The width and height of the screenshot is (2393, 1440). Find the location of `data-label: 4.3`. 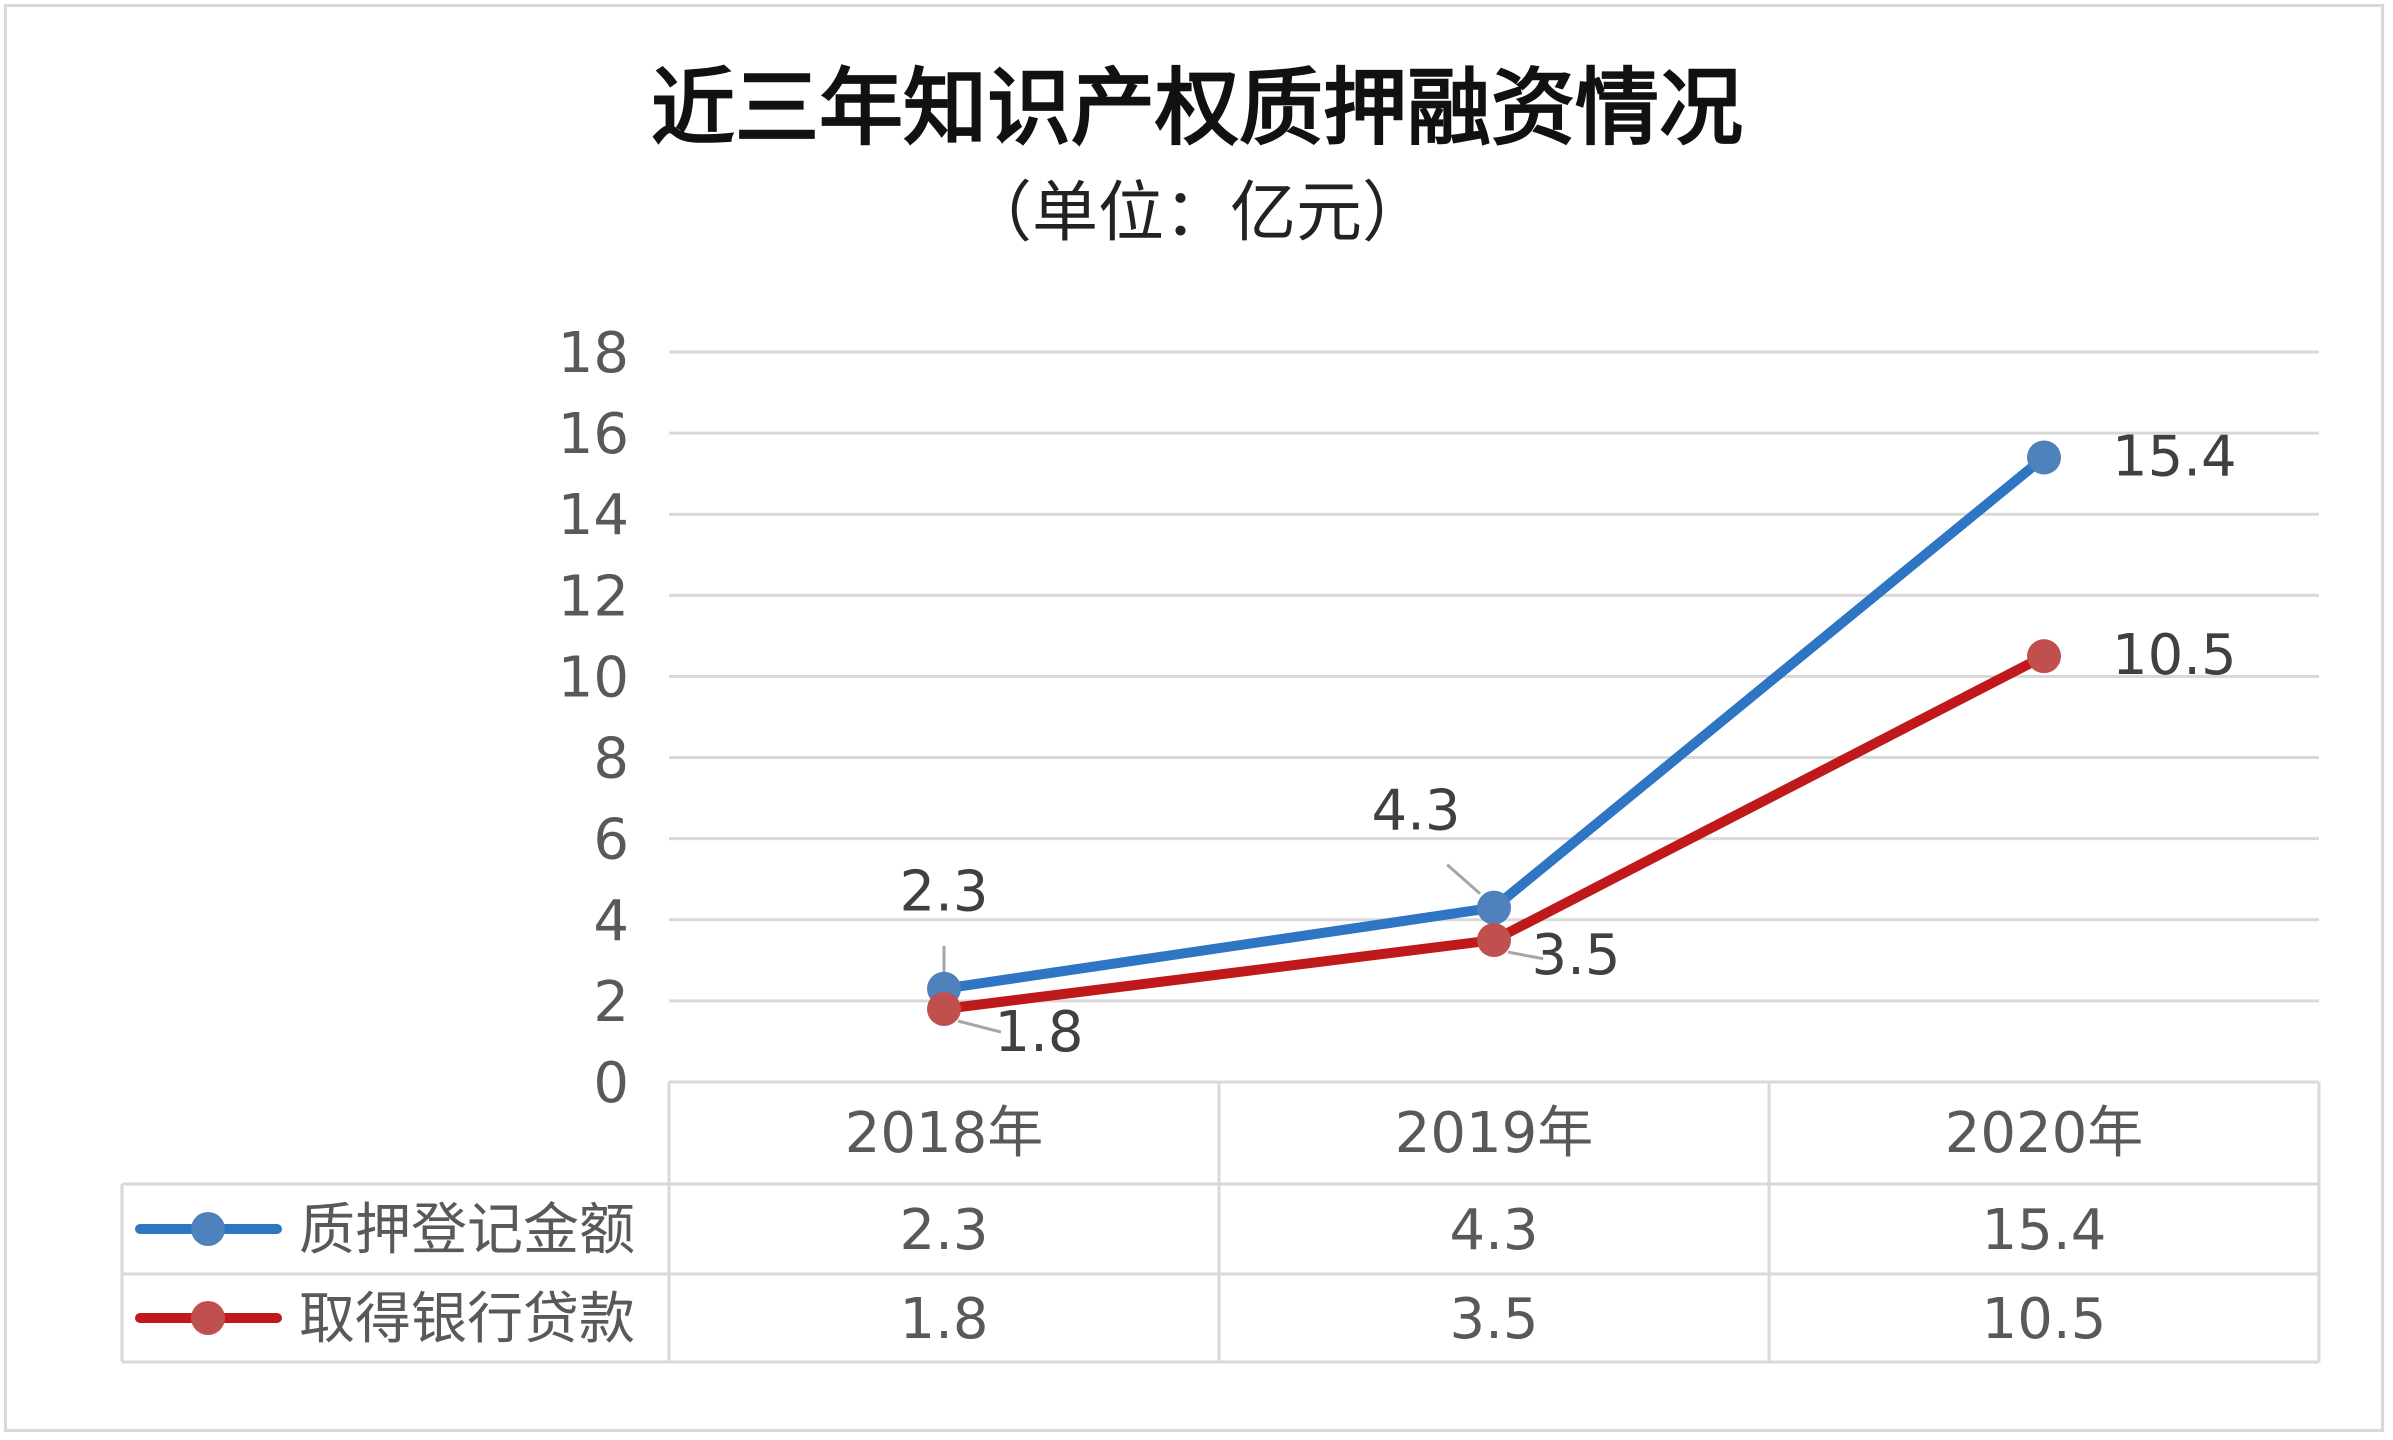

data-label: 4.3 is located at coordinates (1415, 811).